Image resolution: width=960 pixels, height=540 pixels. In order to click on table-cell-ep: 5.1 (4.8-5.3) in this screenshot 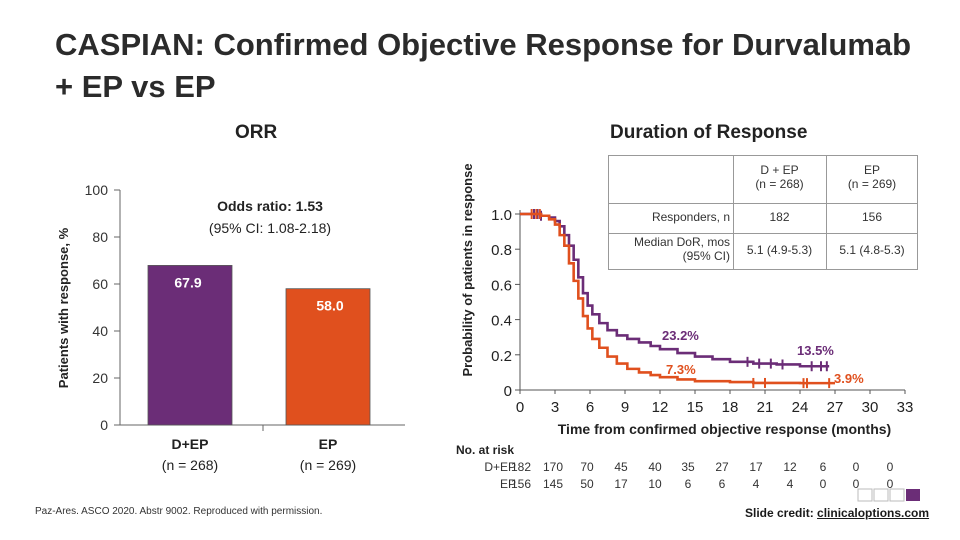, I will do `click(872, 250)`.